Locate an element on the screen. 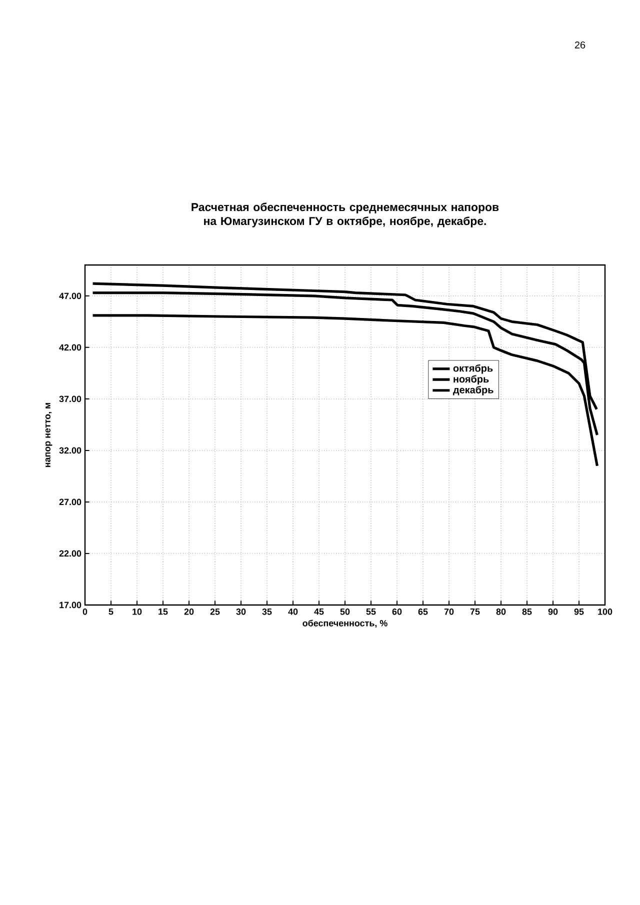 Image resolution: width=640 pixels, height=905 pixels. x-tick-label: 85 is located at coordinates (527, 611).